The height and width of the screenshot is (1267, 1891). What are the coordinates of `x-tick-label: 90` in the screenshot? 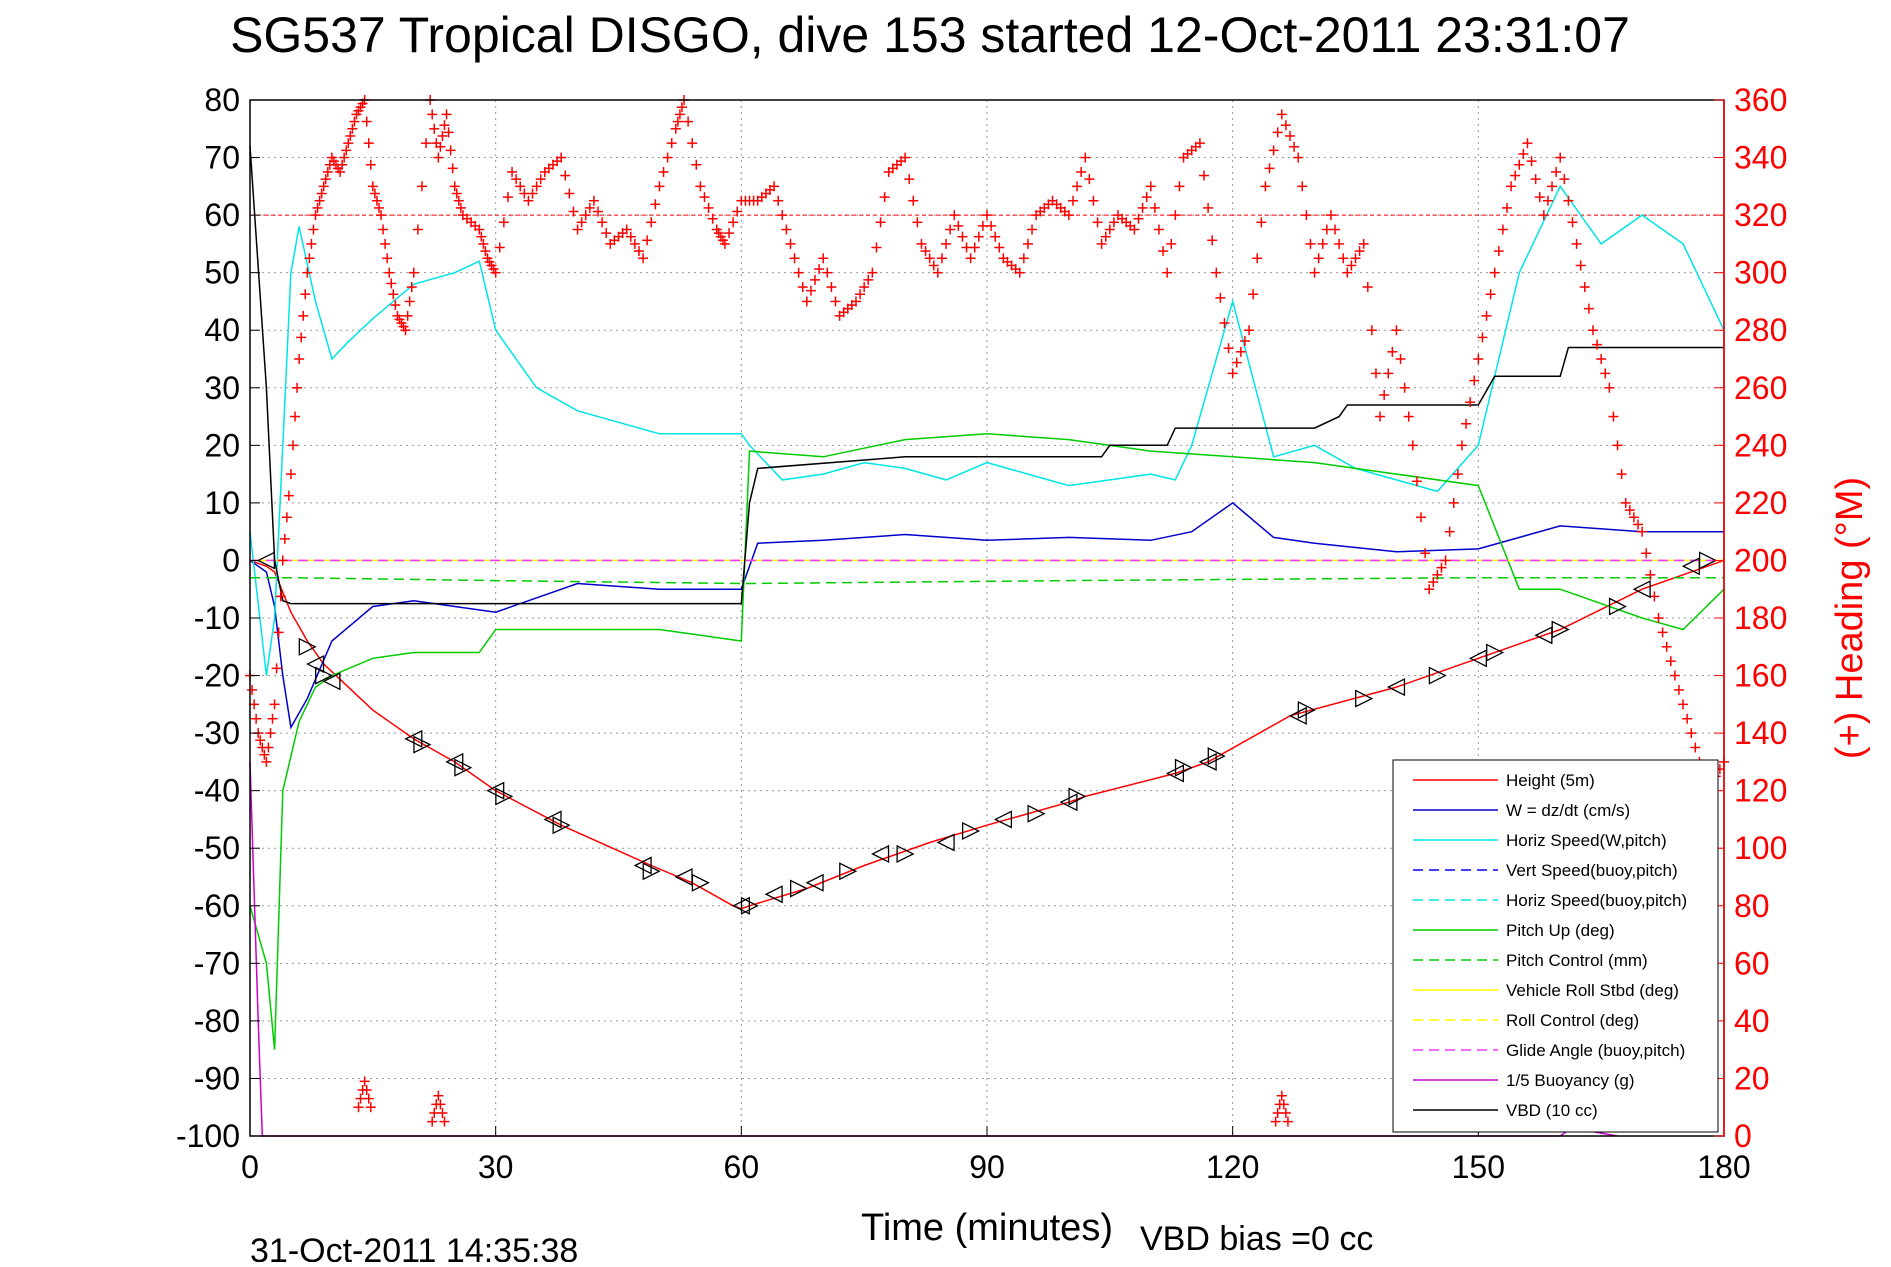 It's located at (987, 1167).